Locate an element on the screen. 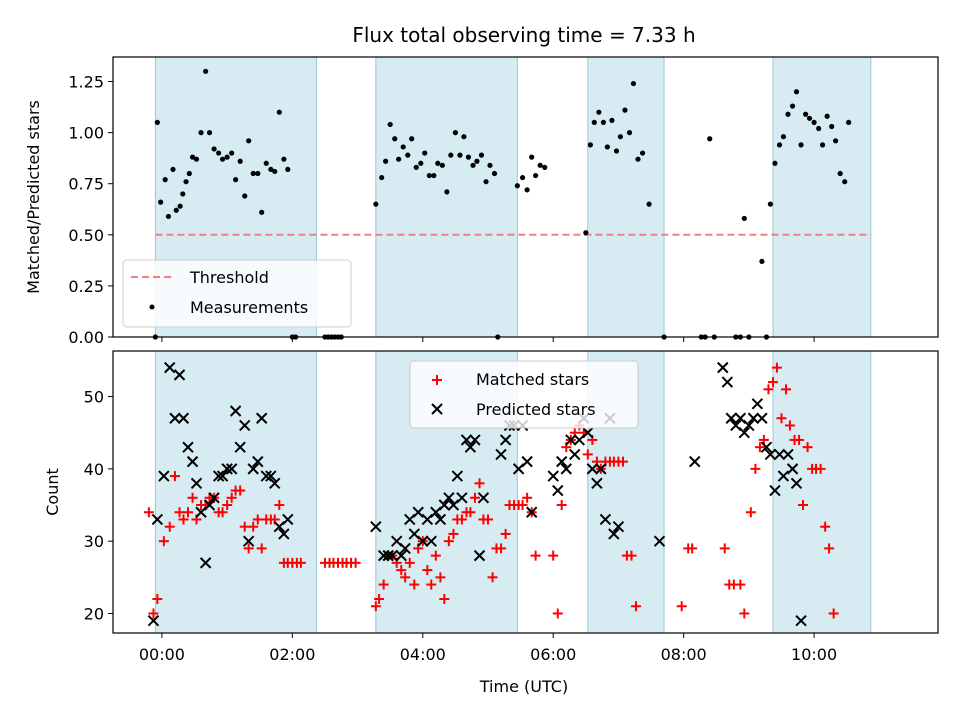  y-tick-label: 1.00 is located at coordinates (86, 133).